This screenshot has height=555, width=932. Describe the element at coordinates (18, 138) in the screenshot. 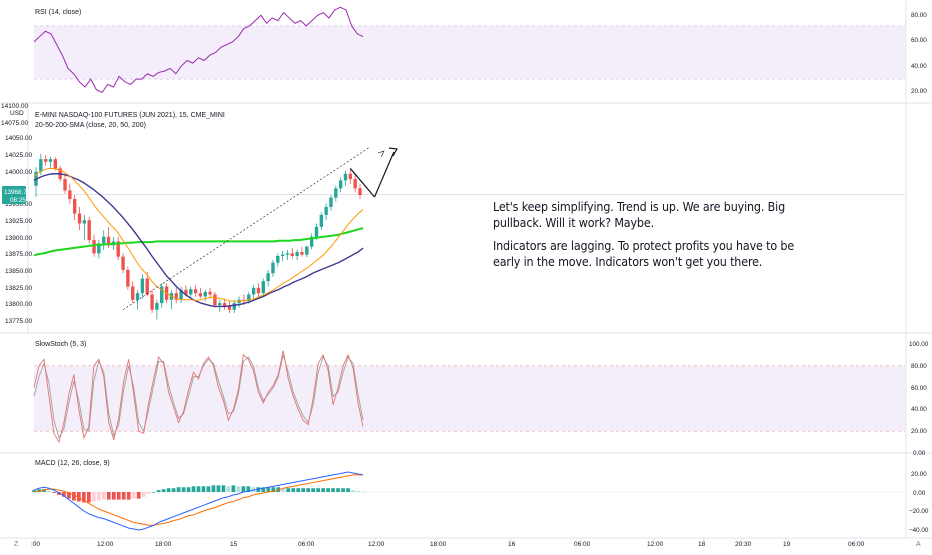

I see `price-tick: 14050.00` at that location.